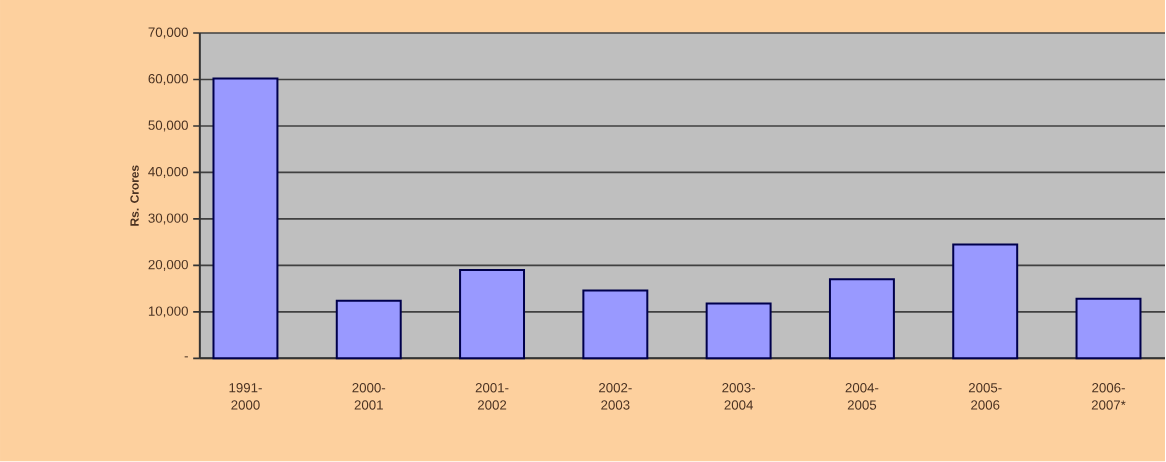 The image size is (1166, 462). I want to click on y-tick-label: 60,000, so click(168, 80).